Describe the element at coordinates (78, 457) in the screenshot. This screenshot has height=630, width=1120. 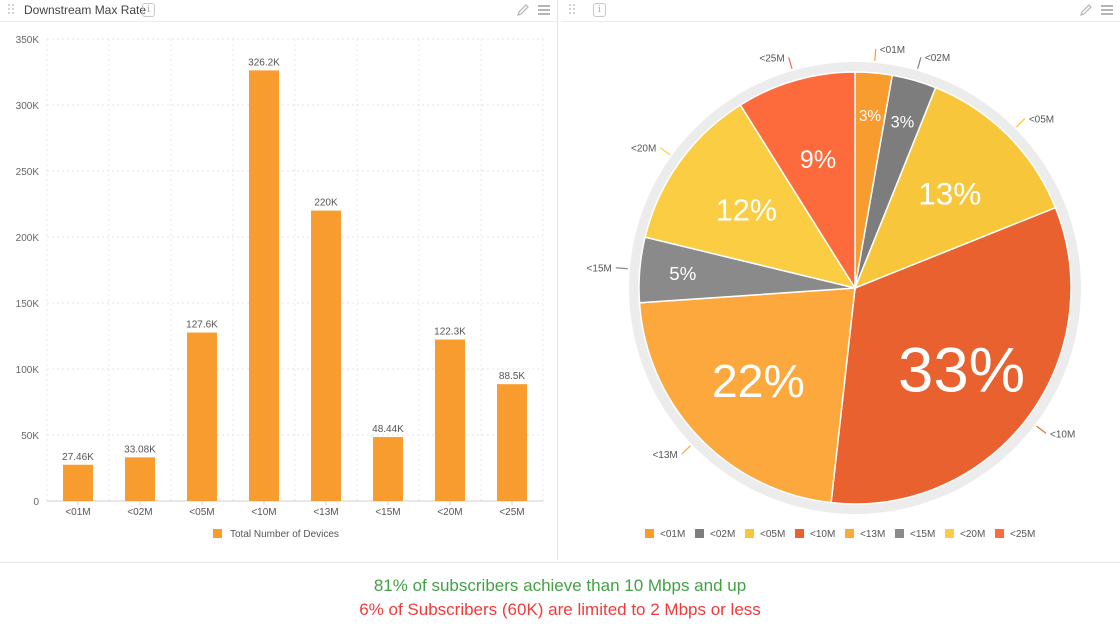
I see `data-label: 27.46K` at that location.